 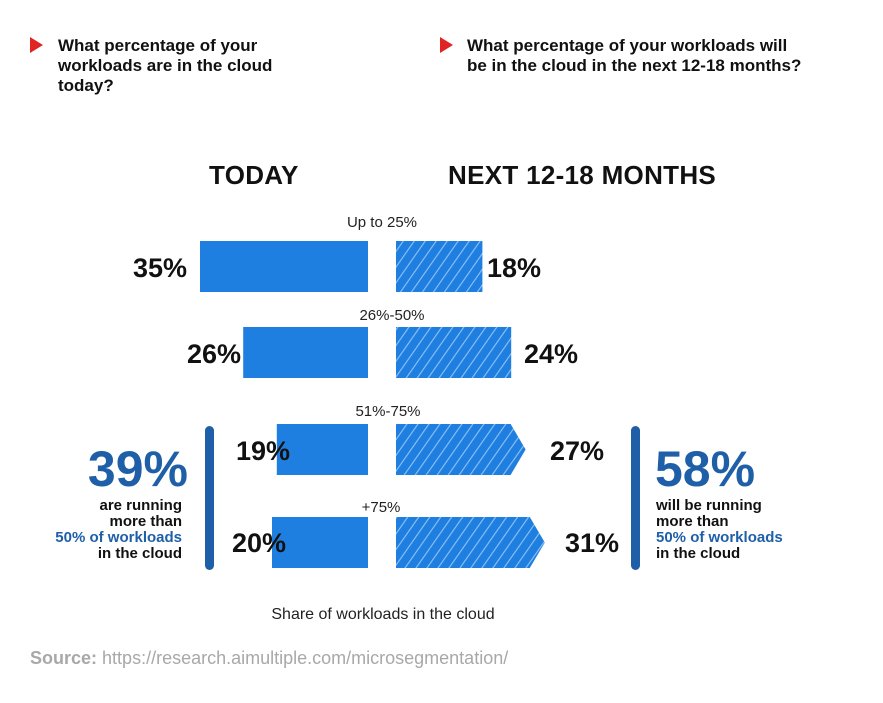 I want to click on column-header-next: NEXT 12-18 MONTHS, so click(x=582, y=175).